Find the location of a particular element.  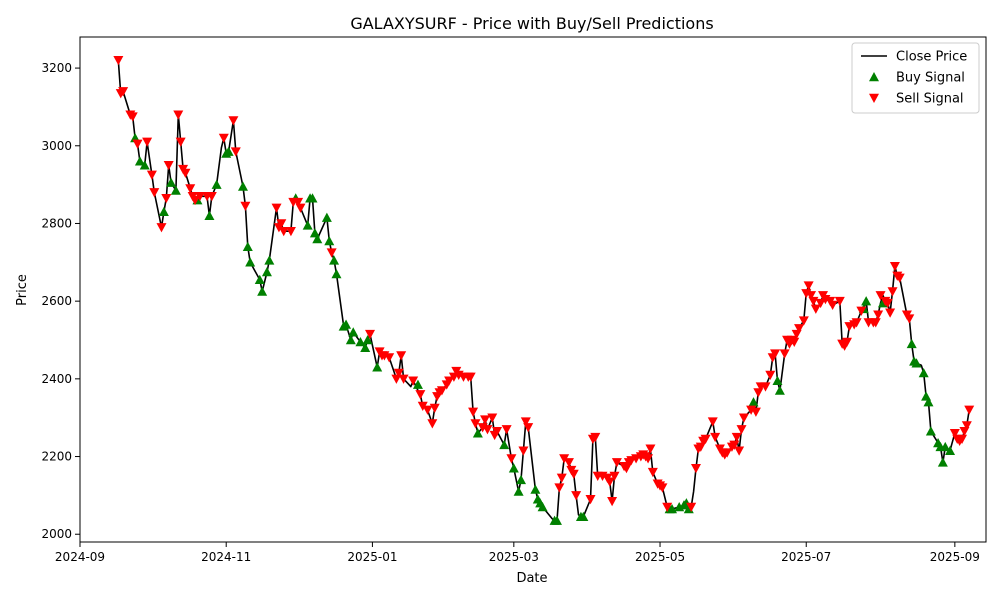

y-axis: 2000 2200 2400 2600 2800 3000 3200 is located at coordinates (60, 301).